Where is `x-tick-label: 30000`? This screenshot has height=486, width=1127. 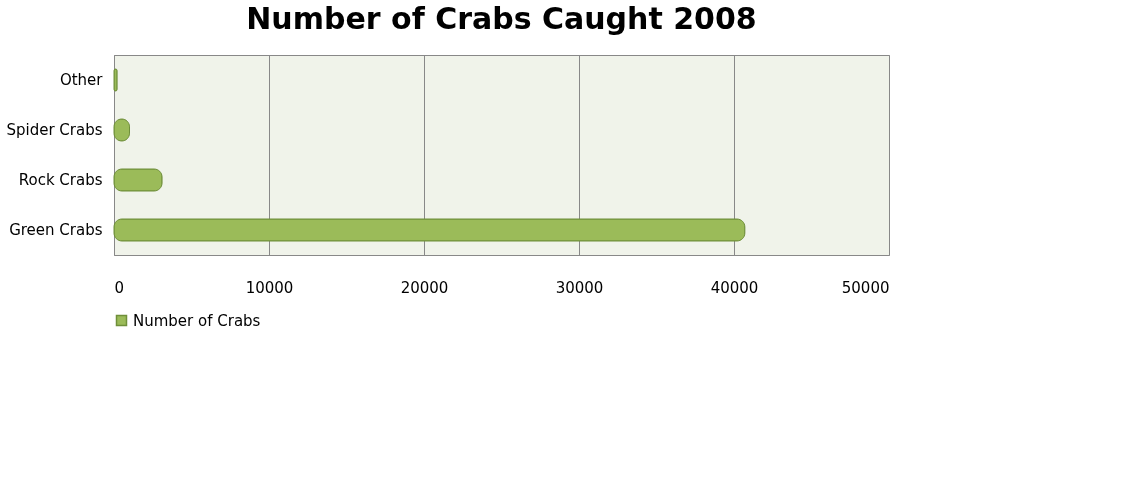 x-tick-label: 30000 is located at coordinates (579, 287).